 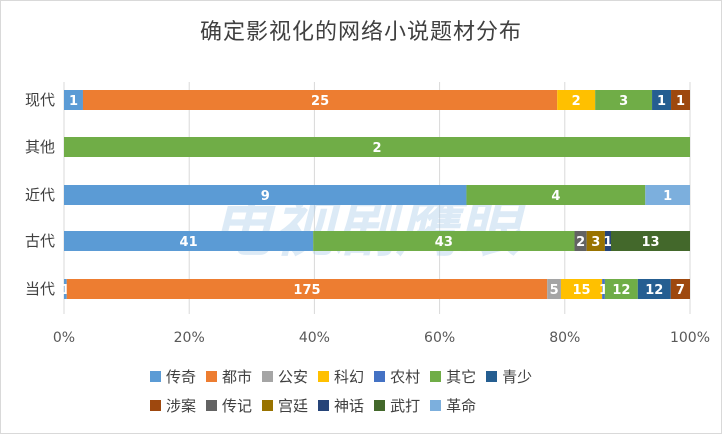 What do you see at coordinates (64, 338) in the screenshot?
I see `x-tick-label: 0%` at bounding box center [64, 338].